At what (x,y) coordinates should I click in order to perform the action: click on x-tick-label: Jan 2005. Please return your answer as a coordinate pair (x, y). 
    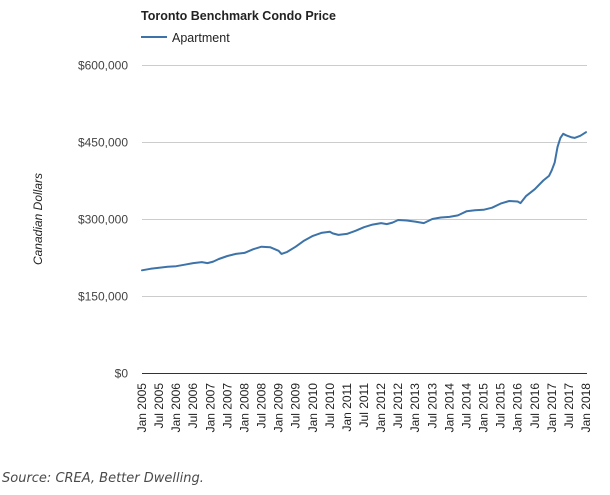
    Looking at the image, I should click on (142, 408).